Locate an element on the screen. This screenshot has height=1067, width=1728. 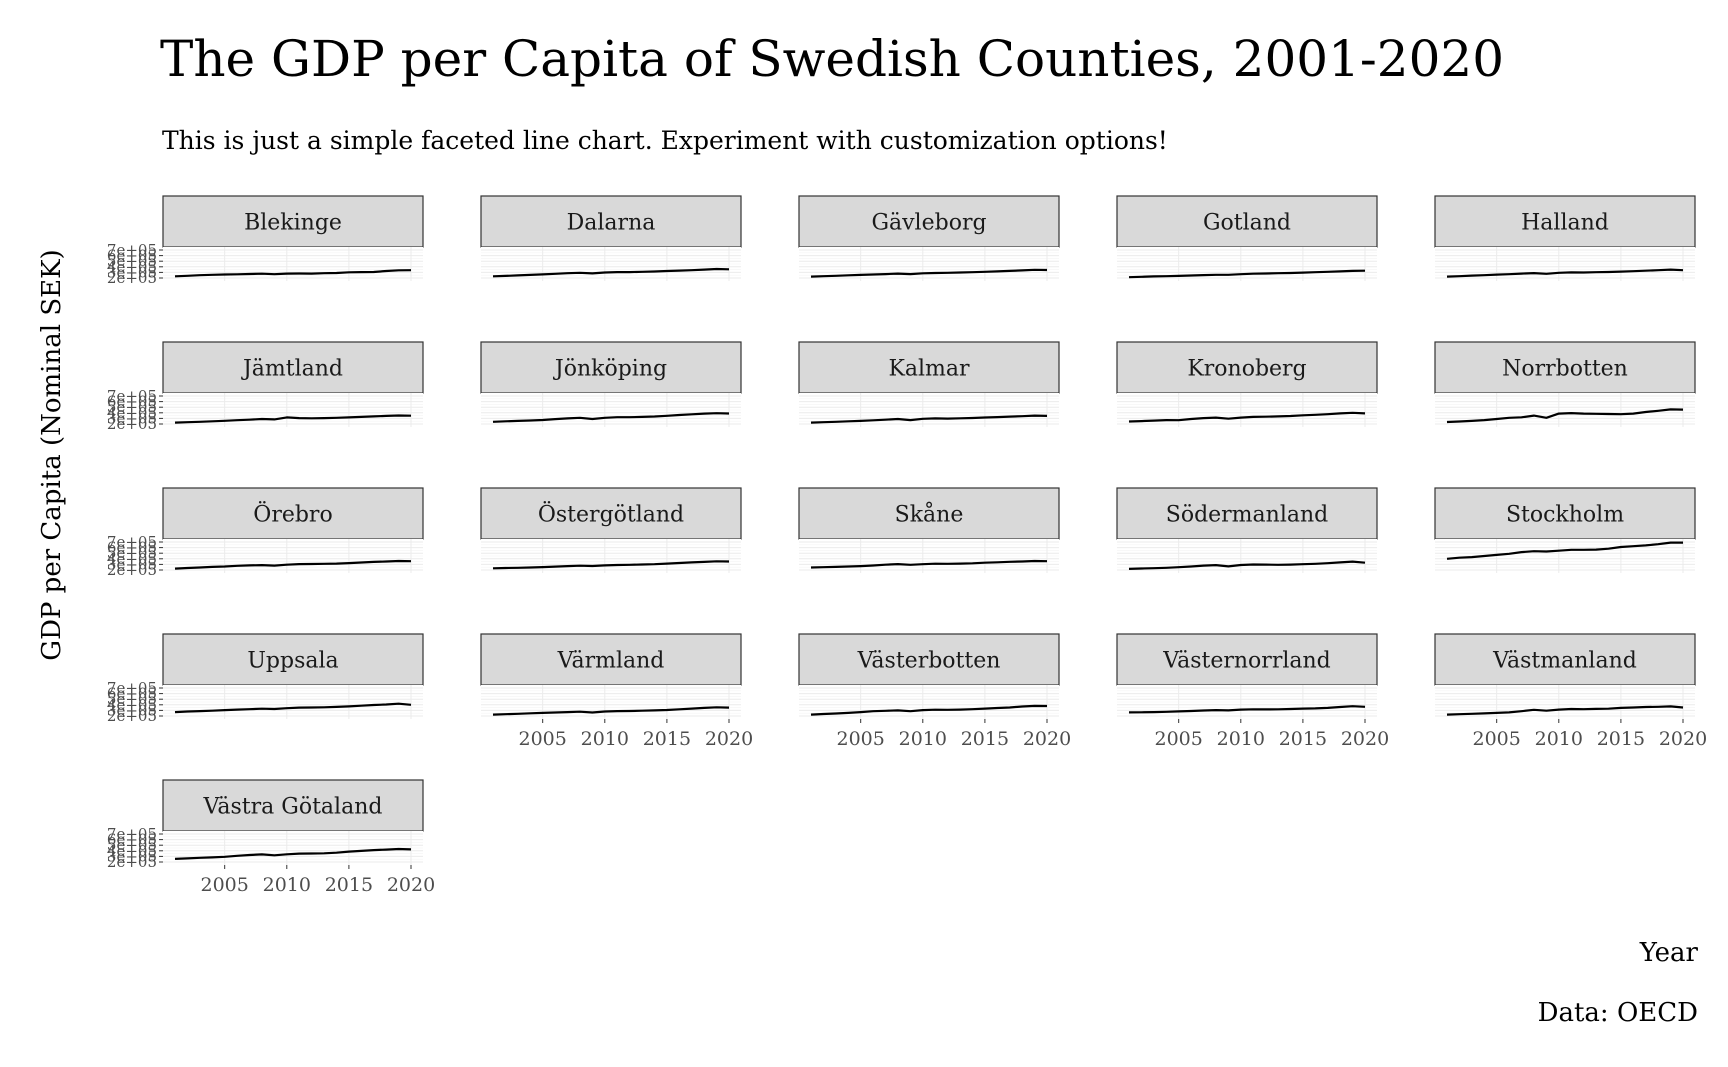
facet-halland: Halland is located at coordinates (1565, 238).